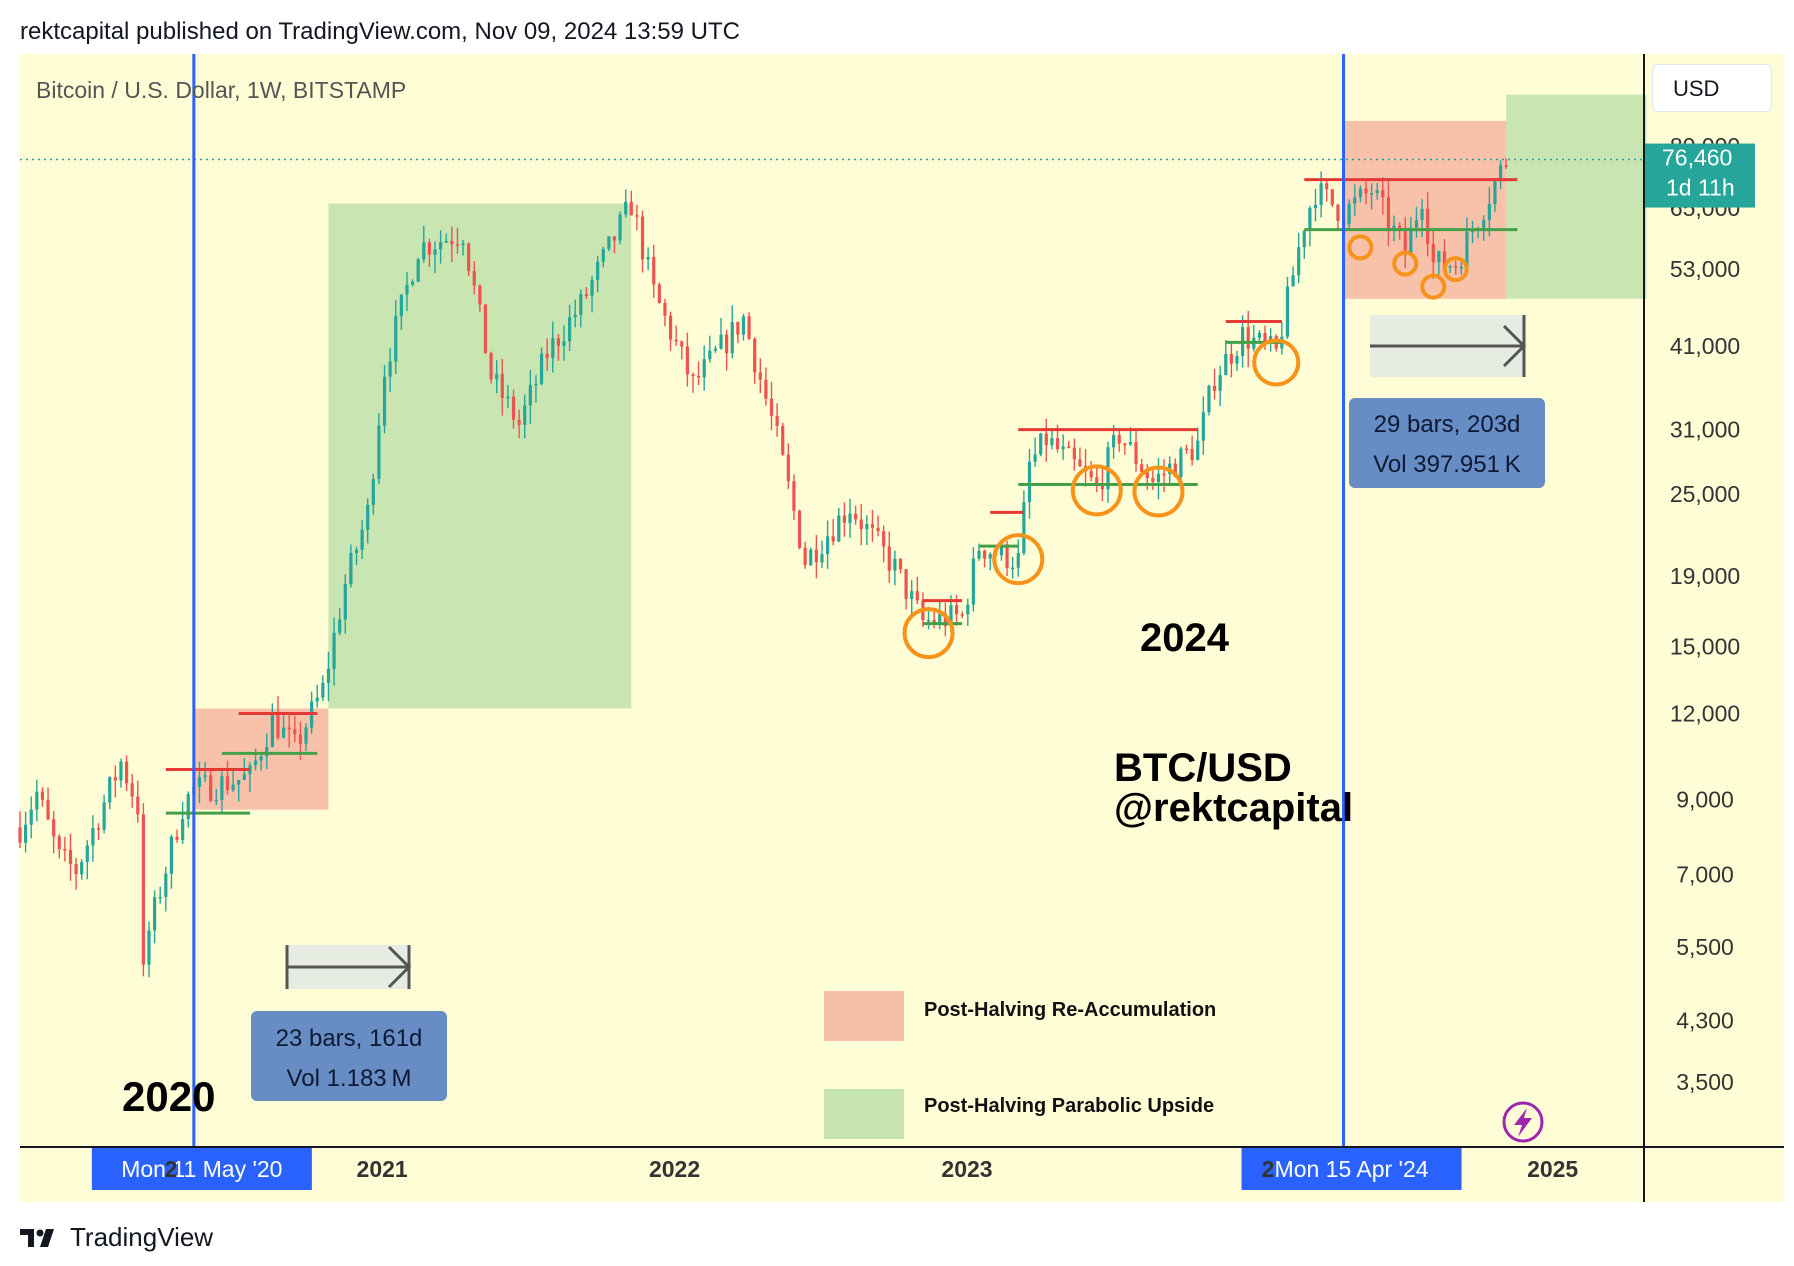  Describe the element at coordinates (1523, 1122) in the screenshot. I see `lightning-icon` at that location.